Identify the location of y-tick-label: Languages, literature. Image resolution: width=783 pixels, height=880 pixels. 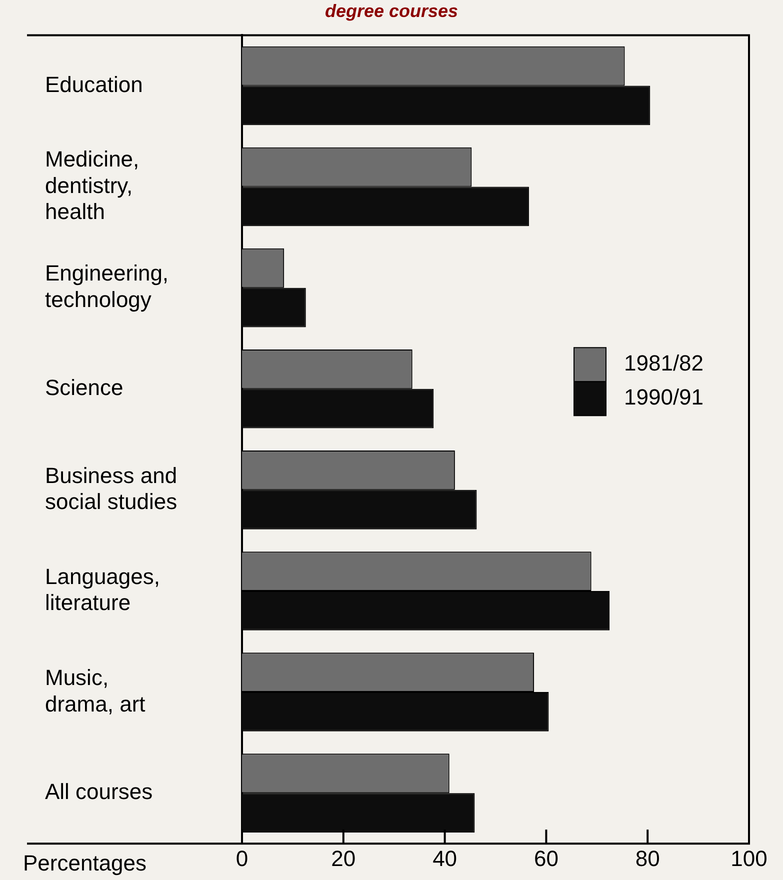
(102, 590).